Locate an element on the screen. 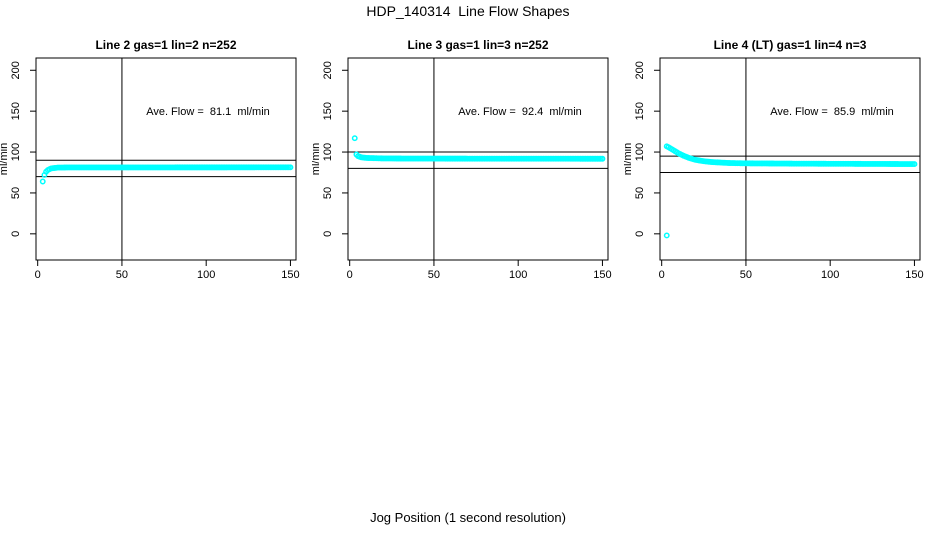 The width and height of the screenshot is (936, 540). x-axis-label: Jog Position (1 second resolution) is located at coordinates (468, 517).